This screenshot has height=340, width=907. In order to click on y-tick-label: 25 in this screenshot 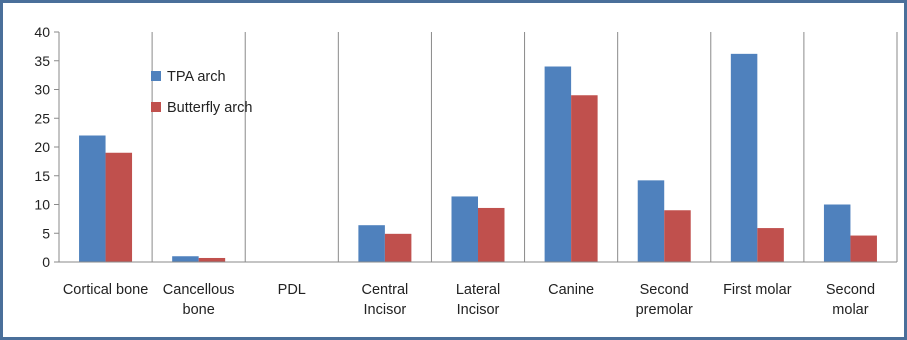, I will do `click(42, 118)`.